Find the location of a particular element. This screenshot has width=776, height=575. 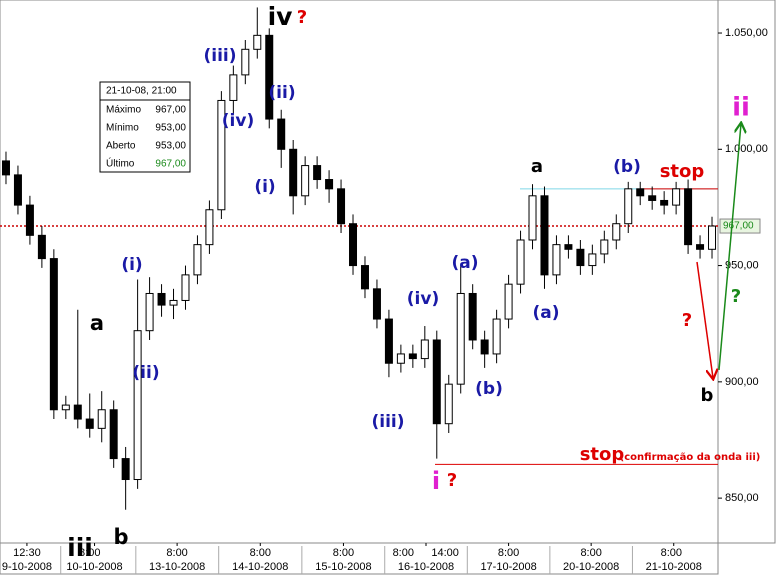

x-tick-label: 10-10-2008 is located at coordinates (94, 567).